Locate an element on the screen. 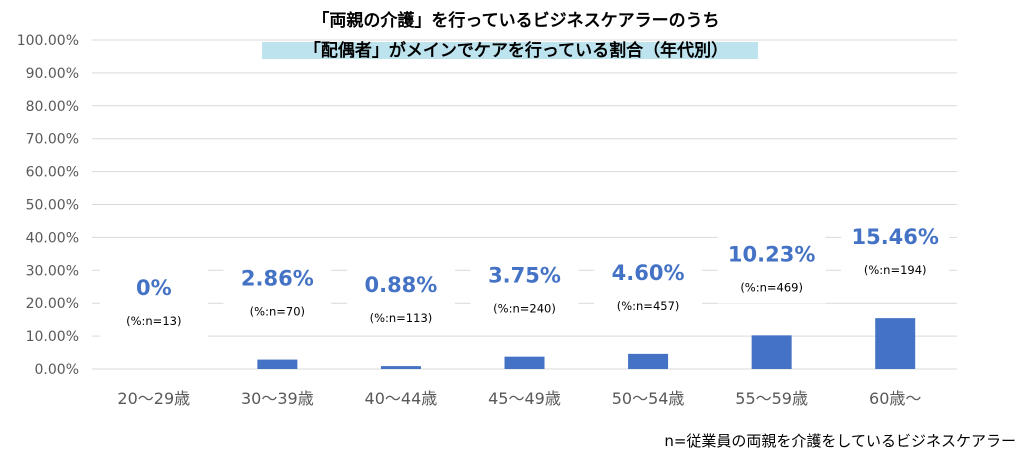 Image resolution: width=1032 pixels, height=464 pixels. x-category-label: 40～44歳 is located at coordinates (401, 398).